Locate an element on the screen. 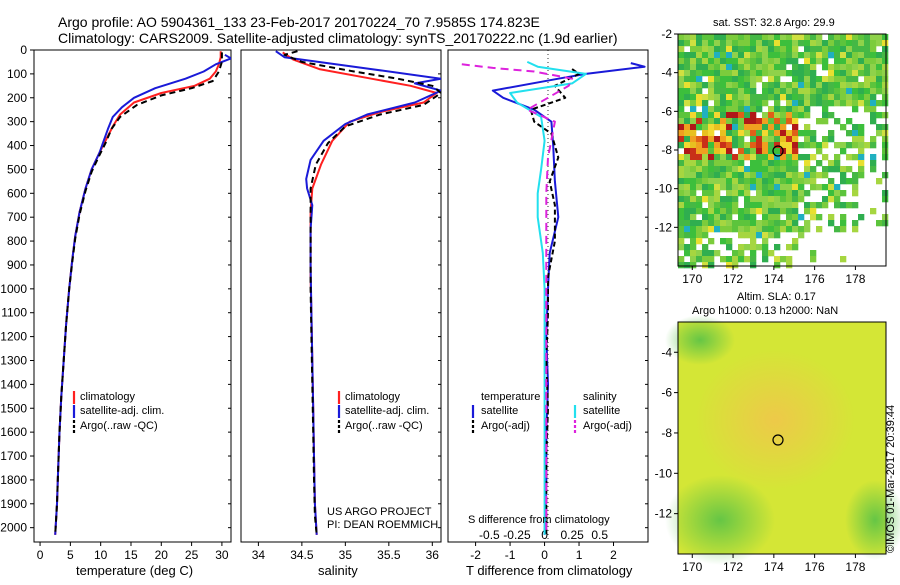  depth-tick-label: 400 is located at coordinates (17, 146).